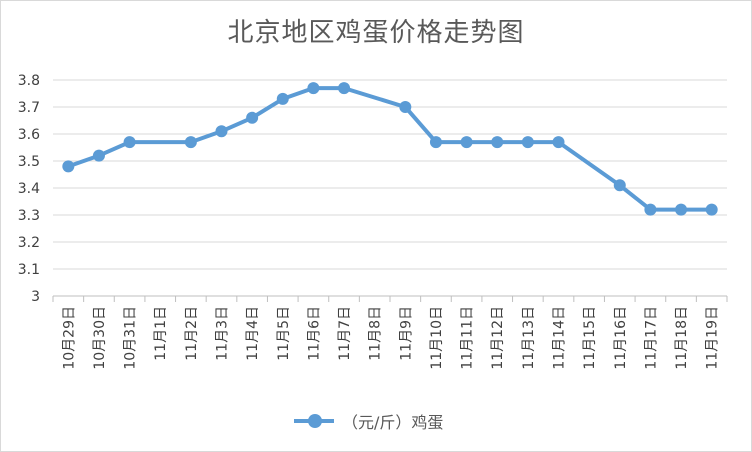  I want to click on legend-marker-icon, so click(315, 421).